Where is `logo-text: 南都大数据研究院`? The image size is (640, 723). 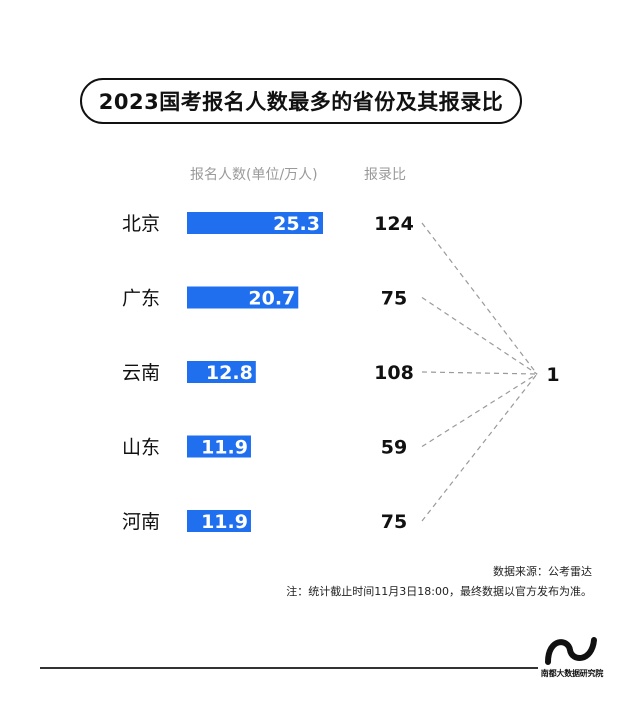
logo-text: 南都大数据研究院 is located at coordinates (572, 673).